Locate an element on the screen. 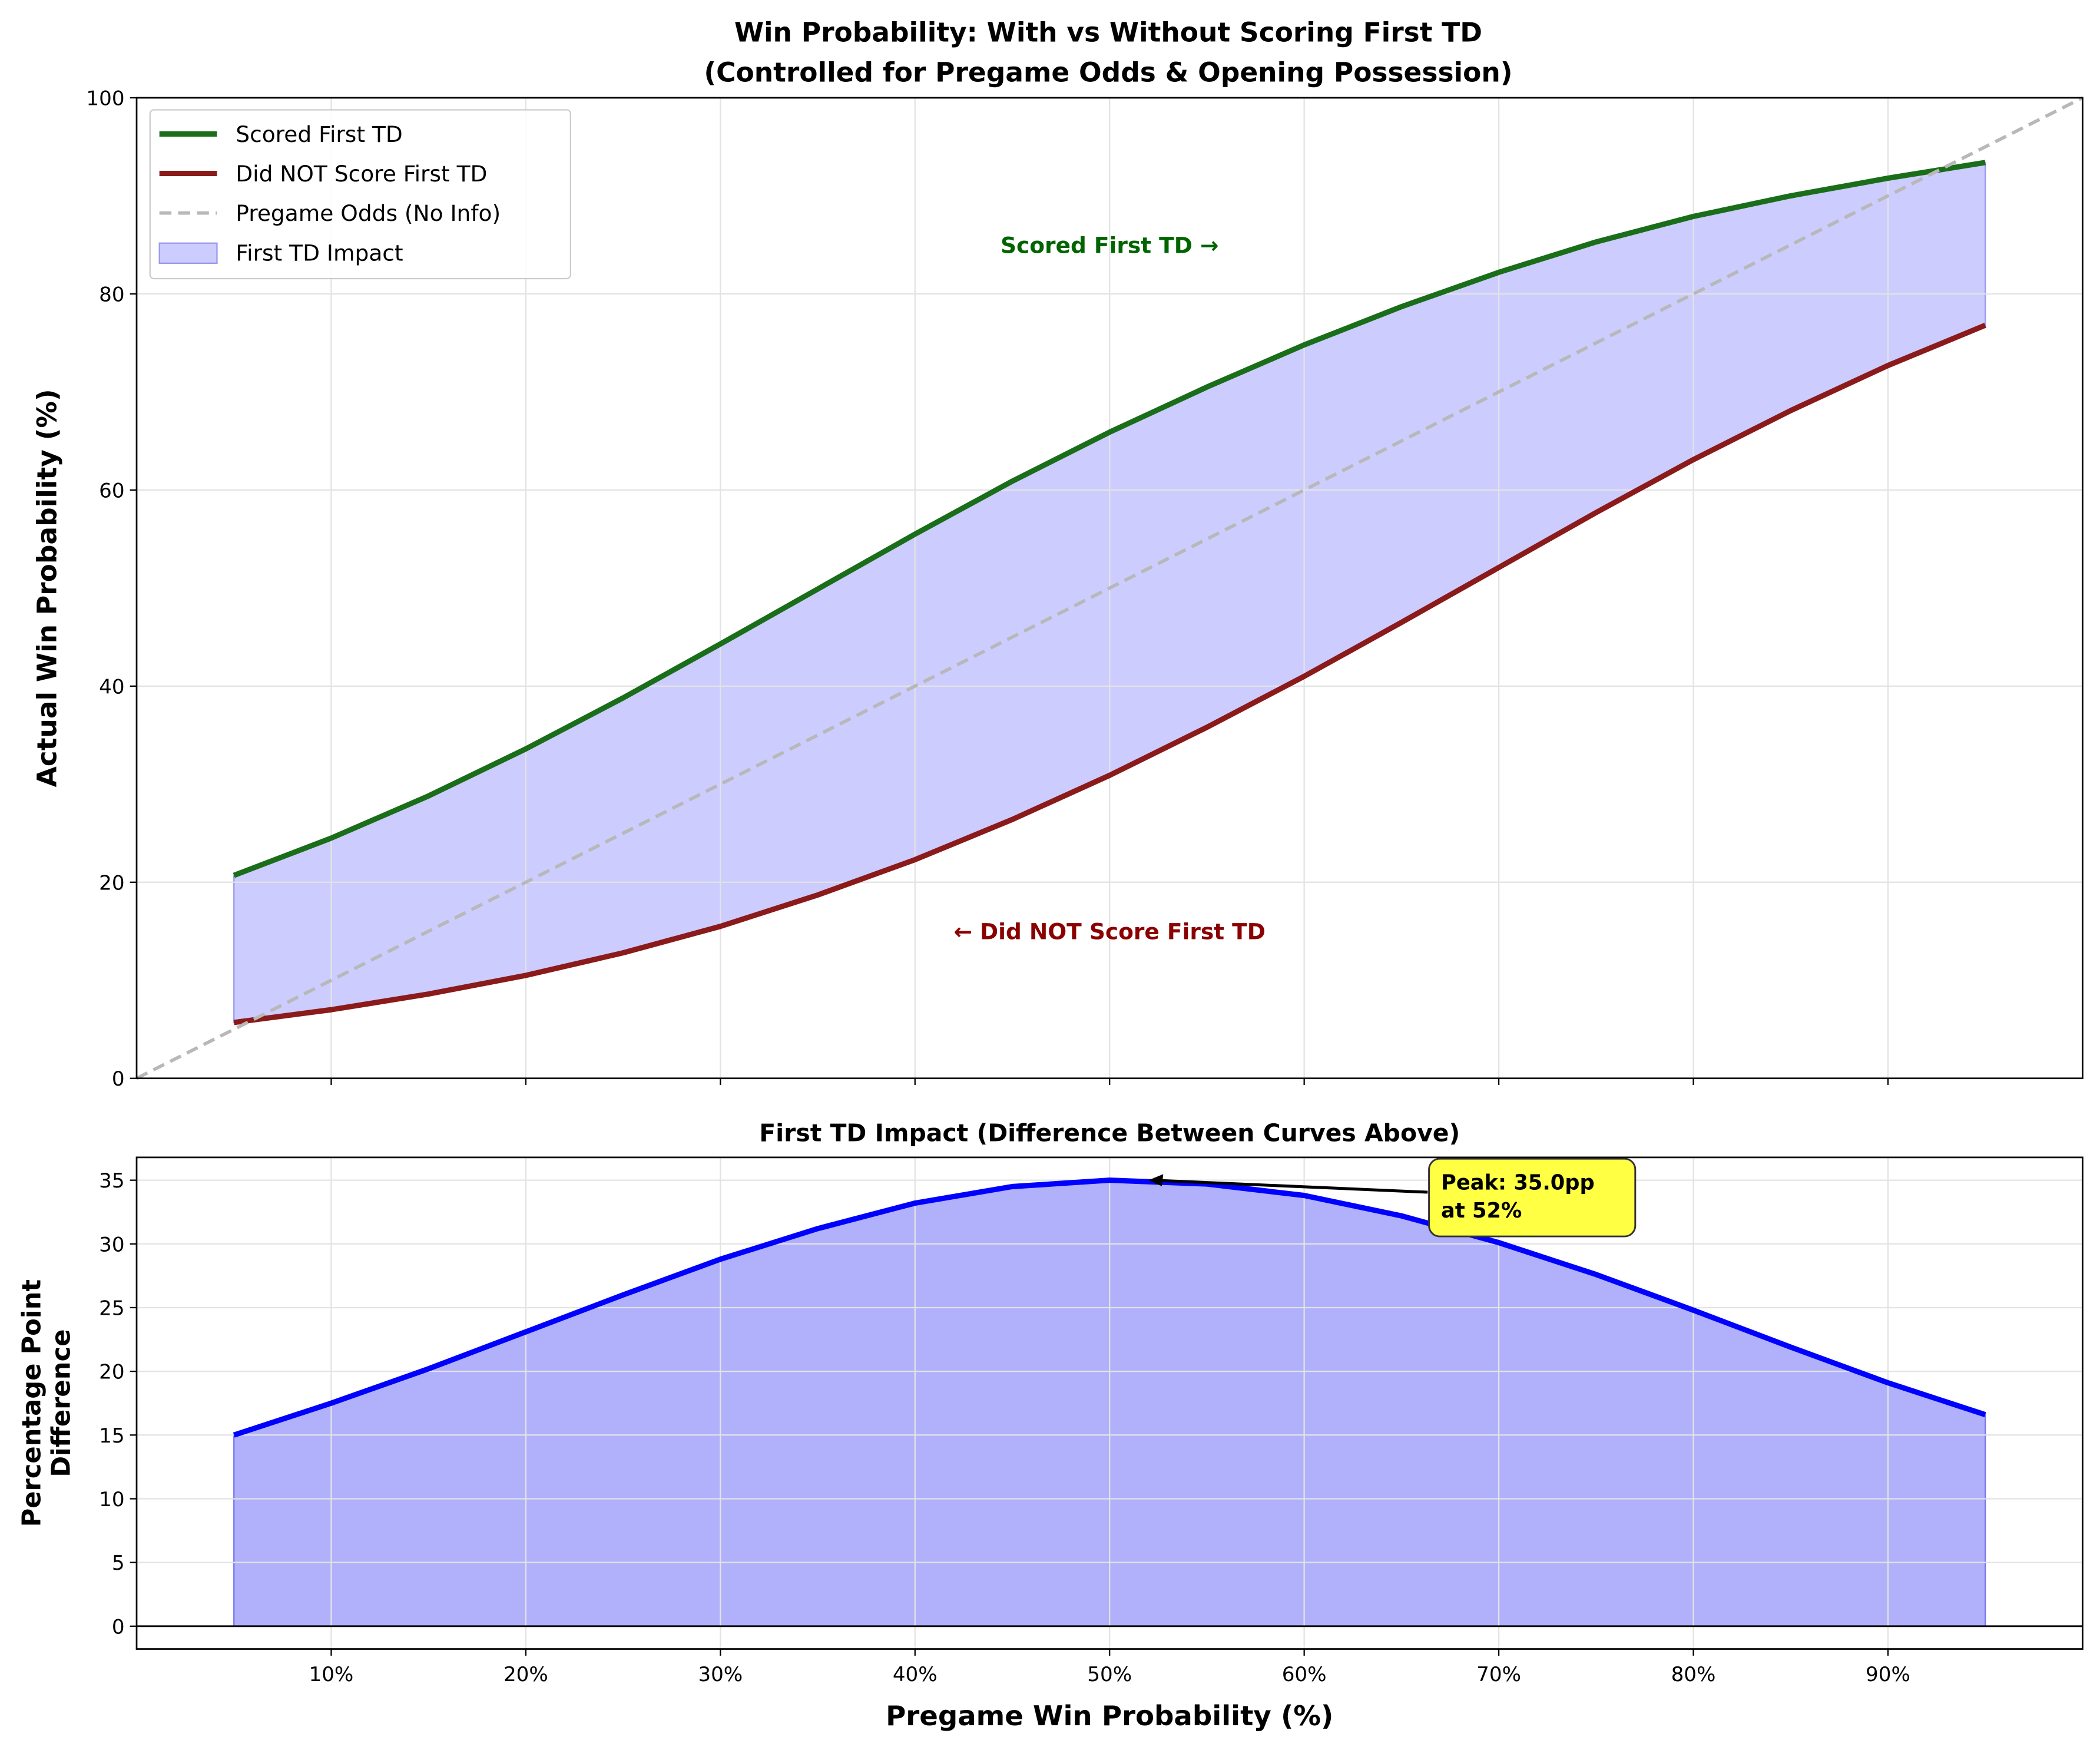  x-tick-label: 60% is located at coordinates (1305, 1674).